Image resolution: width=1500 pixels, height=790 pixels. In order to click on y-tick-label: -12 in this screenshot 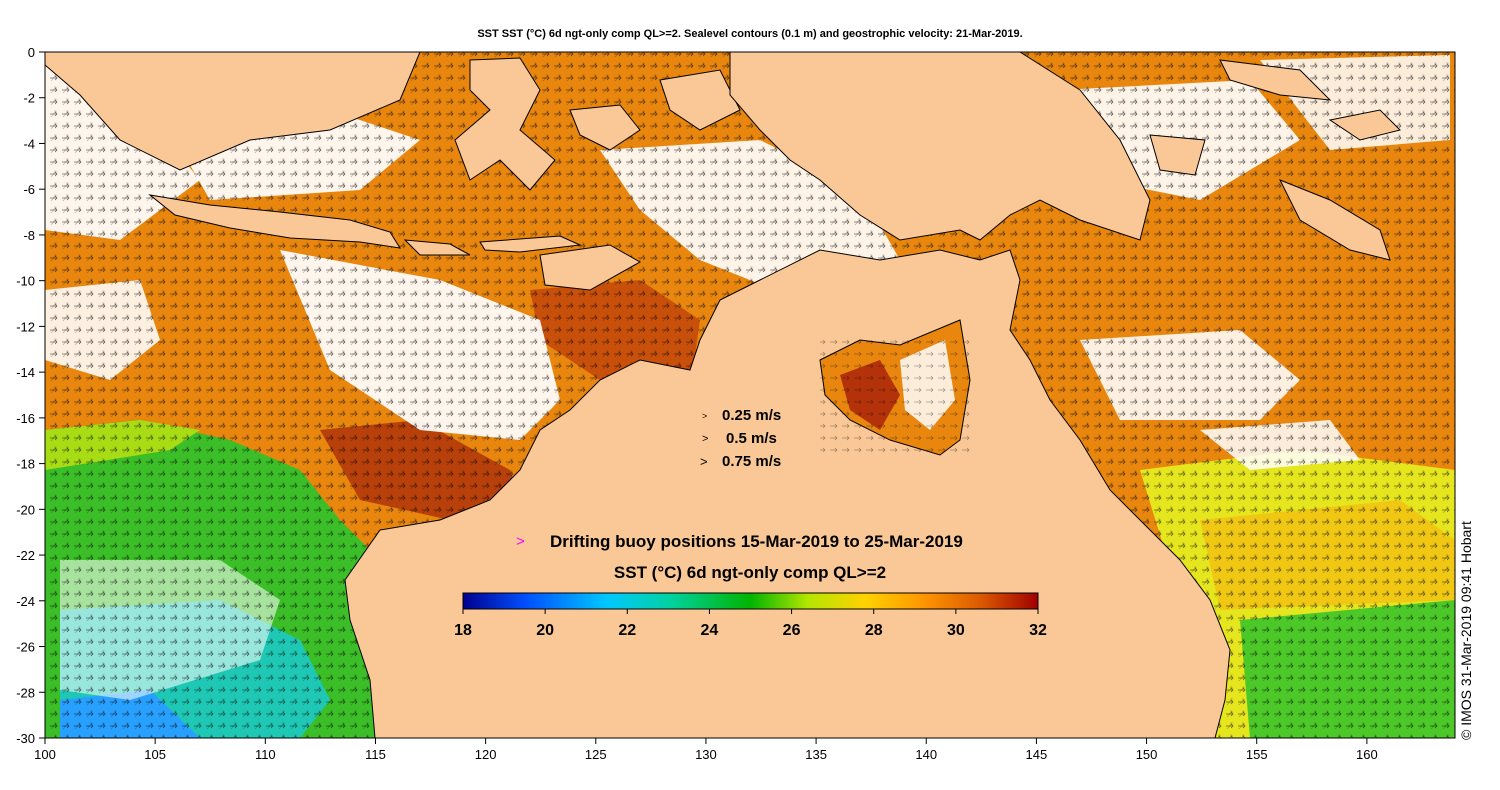, I will do `click(25, 326)`.